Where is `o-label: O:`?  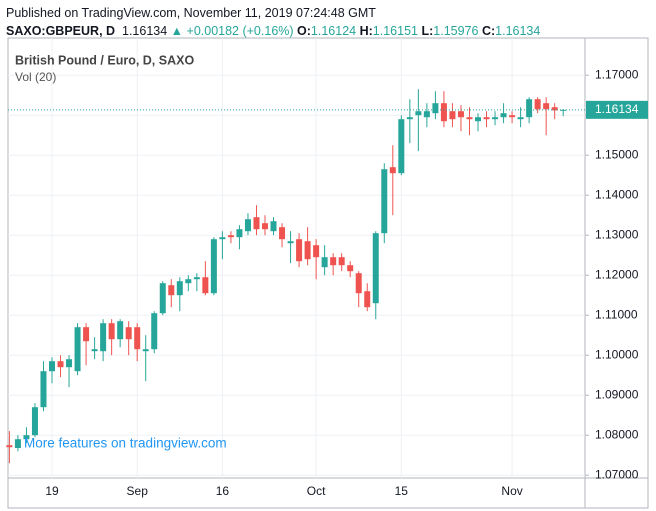
o-label: O: is located at coordinates (304, 31).